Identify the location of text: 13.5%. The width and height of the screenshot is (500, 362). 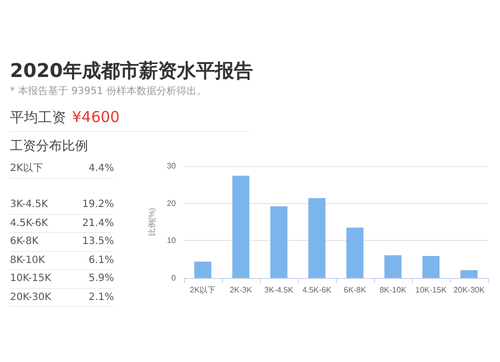
(98, 242).